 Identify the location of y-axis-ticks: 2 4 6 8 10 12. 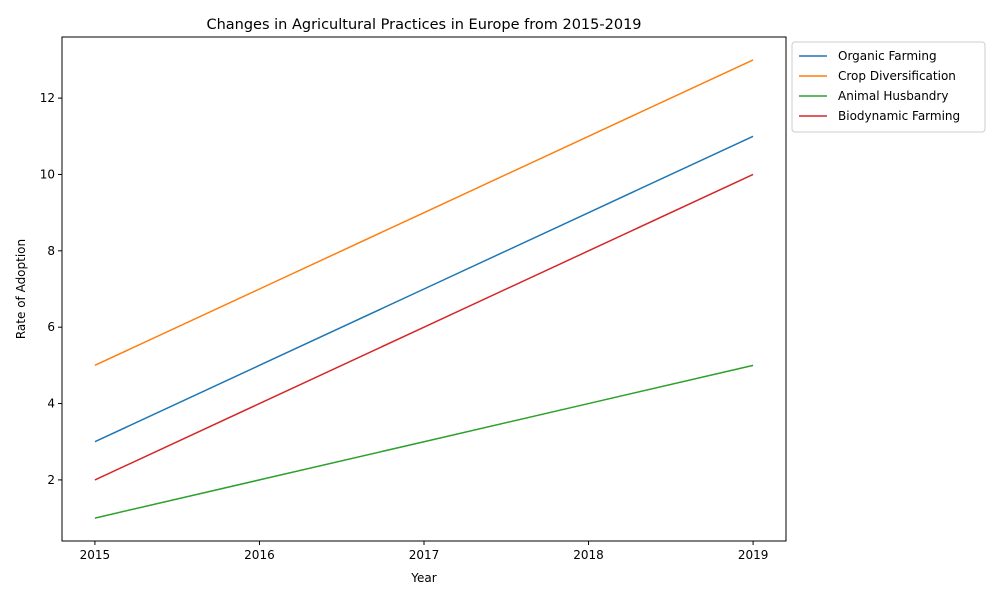
(51, 289).